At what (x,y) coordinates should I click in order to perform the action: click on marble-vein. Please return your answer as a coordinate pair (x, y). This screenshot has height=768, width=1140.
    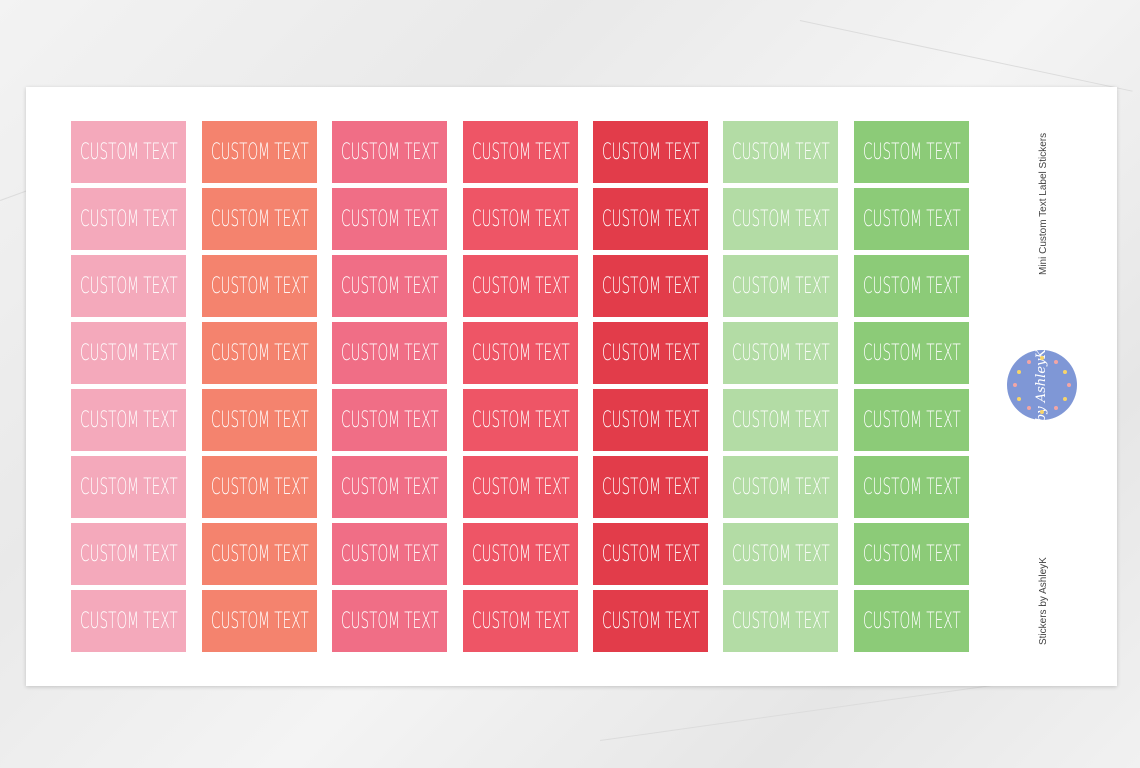
    Looking at the image, I should click on (798, 712).